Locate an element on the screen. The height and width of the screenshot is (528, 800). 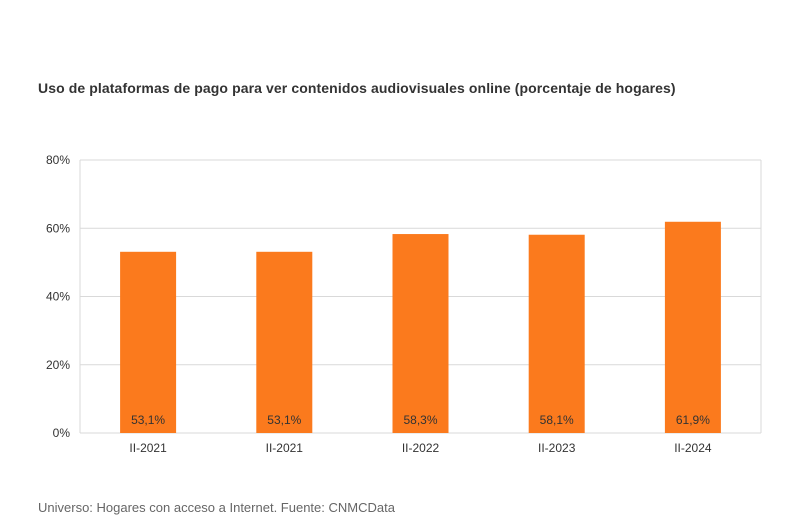
y-tick-label: 20% is located at coordinates (58, 365).